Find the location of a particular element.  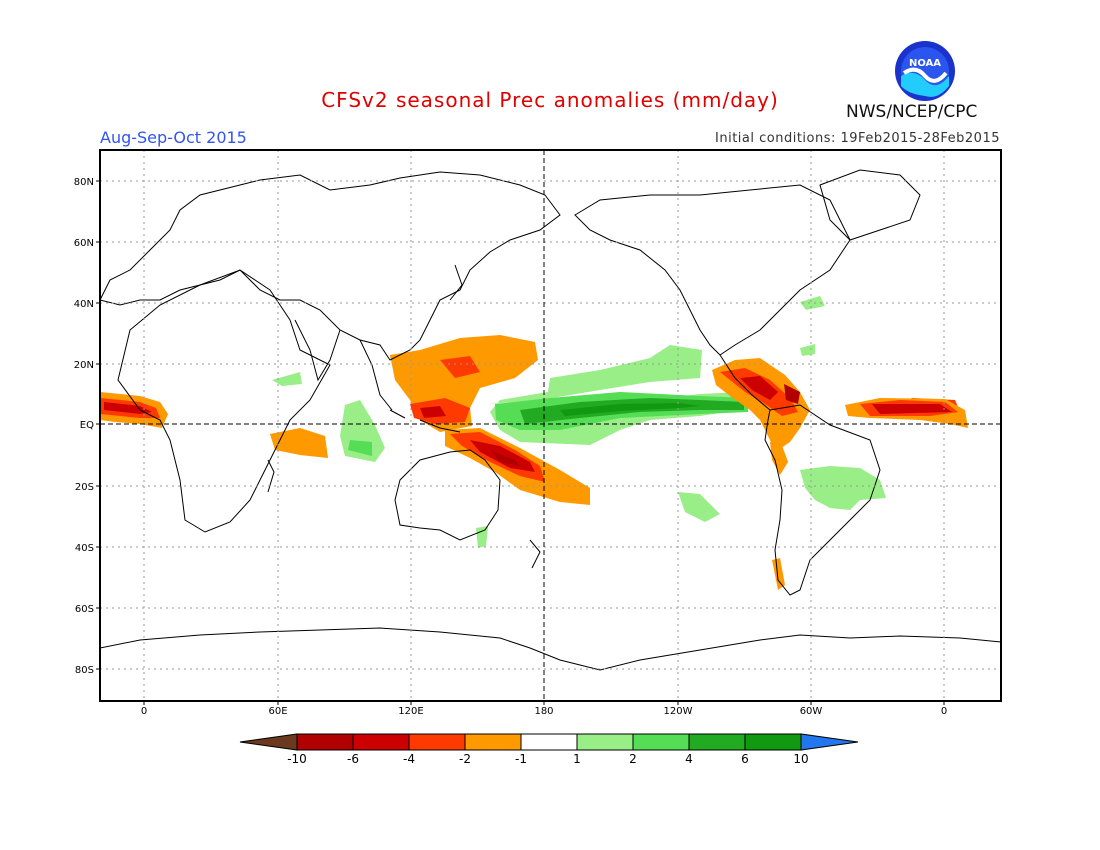

latitude-label: 80S is located at coordinates (84, 670).